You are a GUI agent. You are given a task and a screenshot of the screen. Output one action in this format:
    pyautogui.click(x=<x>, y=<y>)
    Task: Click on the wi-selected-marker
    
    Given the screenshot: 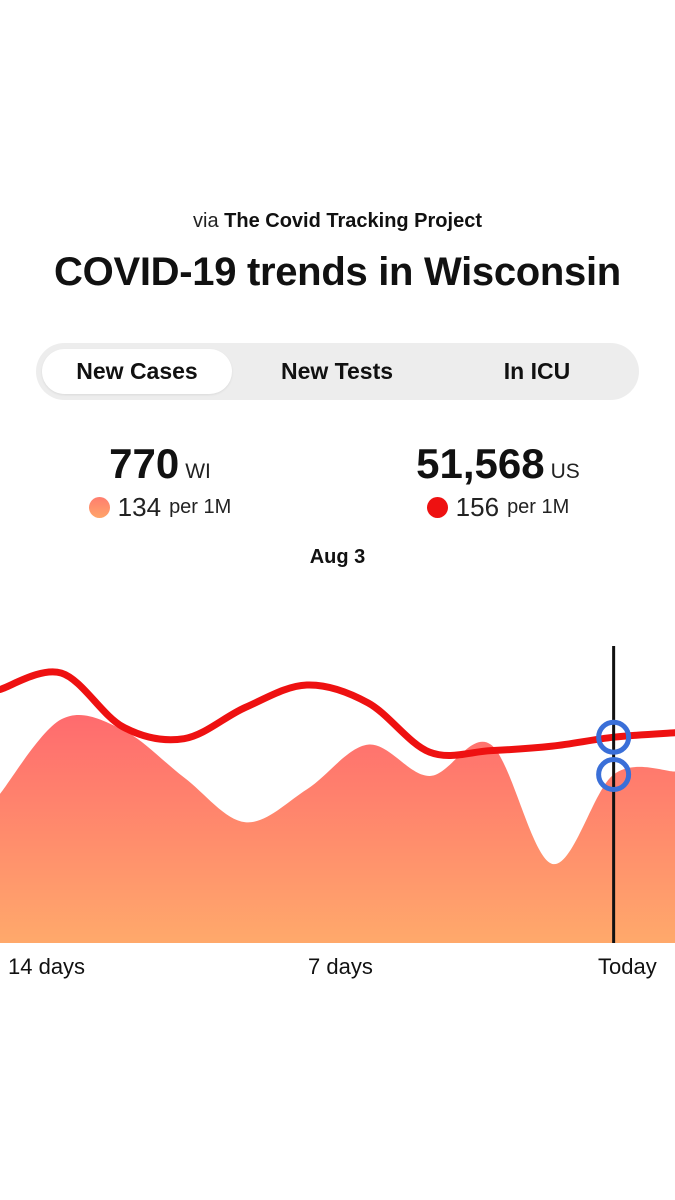 What is the action you would take?
    pyautogui.click(x=614, y=774)
    